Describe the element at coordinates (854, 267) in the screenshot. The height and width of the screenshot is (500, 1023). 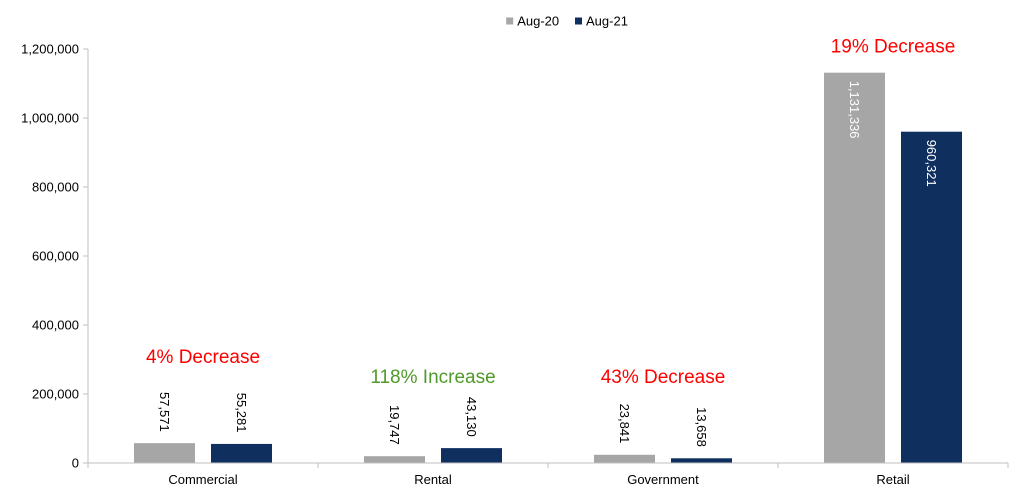
I see `bar-aug-20-retail` at that location.